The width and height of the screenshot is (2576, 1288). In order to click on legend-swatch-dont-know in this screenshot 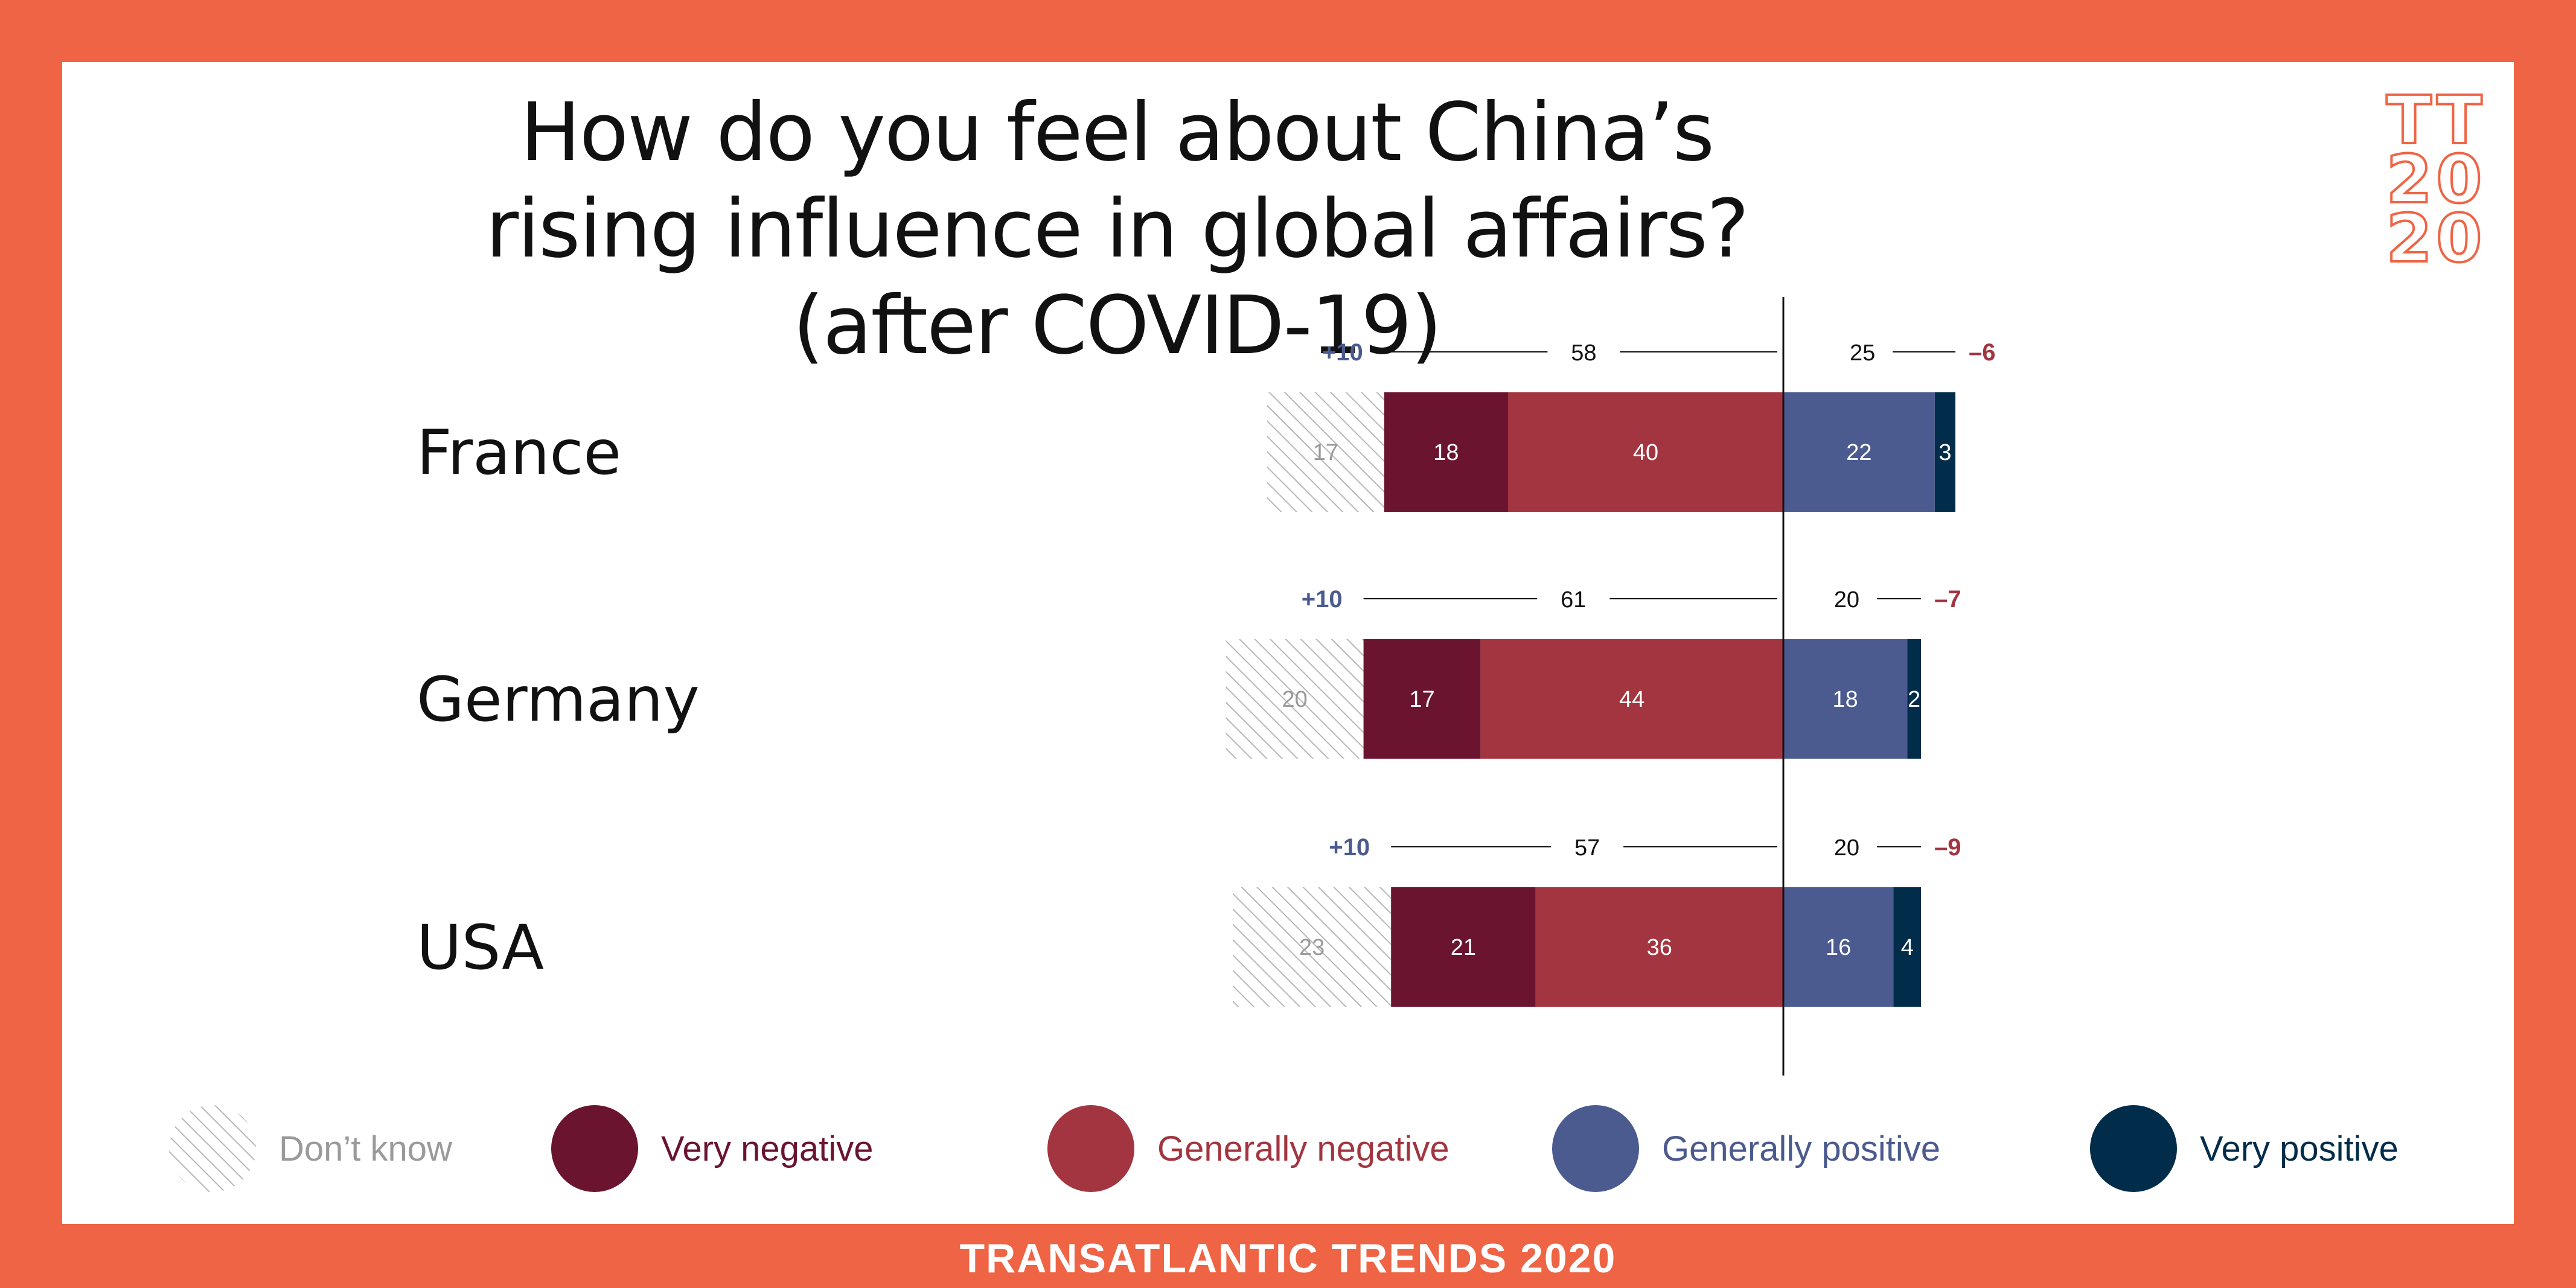, I will do `click(213, 1148)`.